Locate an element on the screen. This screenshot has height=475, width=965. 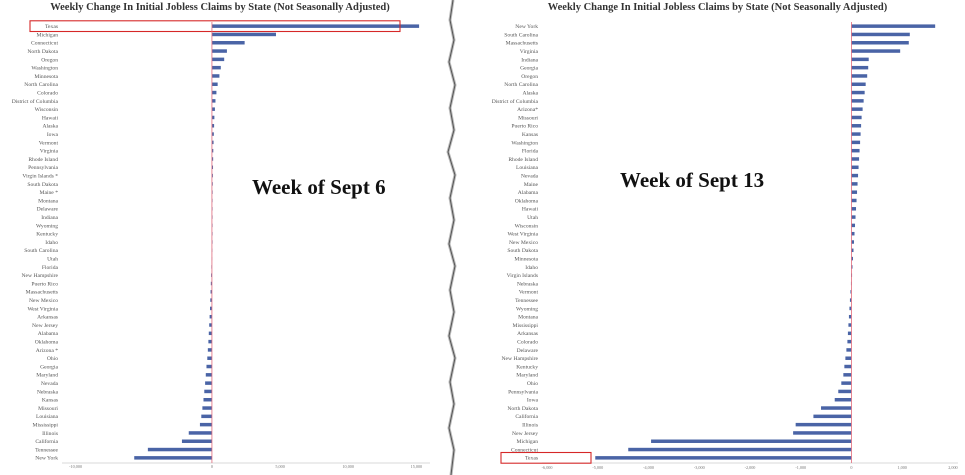
right-x-tick-label: -2,000 is located at coordinates (750, 468).